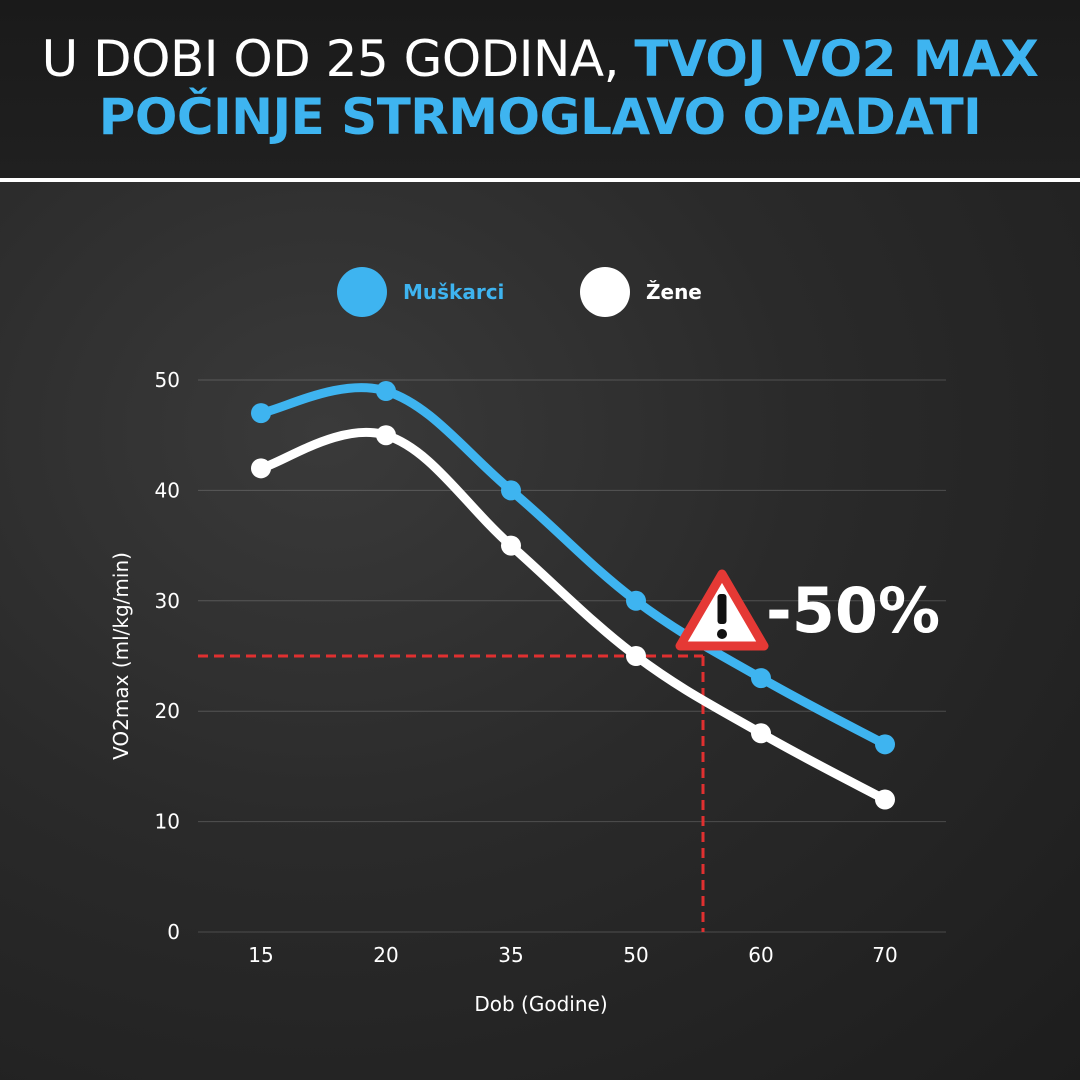 This screenshot has height=1080, width=1080. Describe the element at coordinates (167, 656) in the screenshot. I see `y-axis-ticks: 0 10 20 30 40 50` at that location.